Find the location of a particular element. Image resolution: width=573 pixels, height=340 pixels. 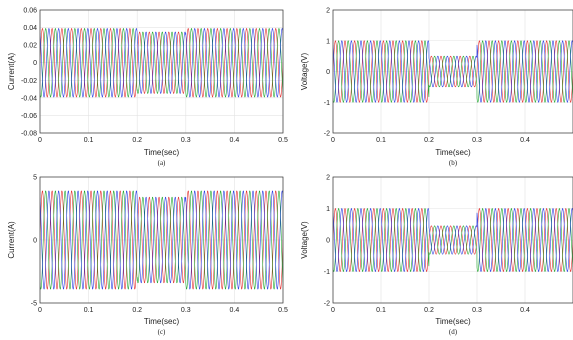

panel-caption: (d) is located at coordinates (453, 332).